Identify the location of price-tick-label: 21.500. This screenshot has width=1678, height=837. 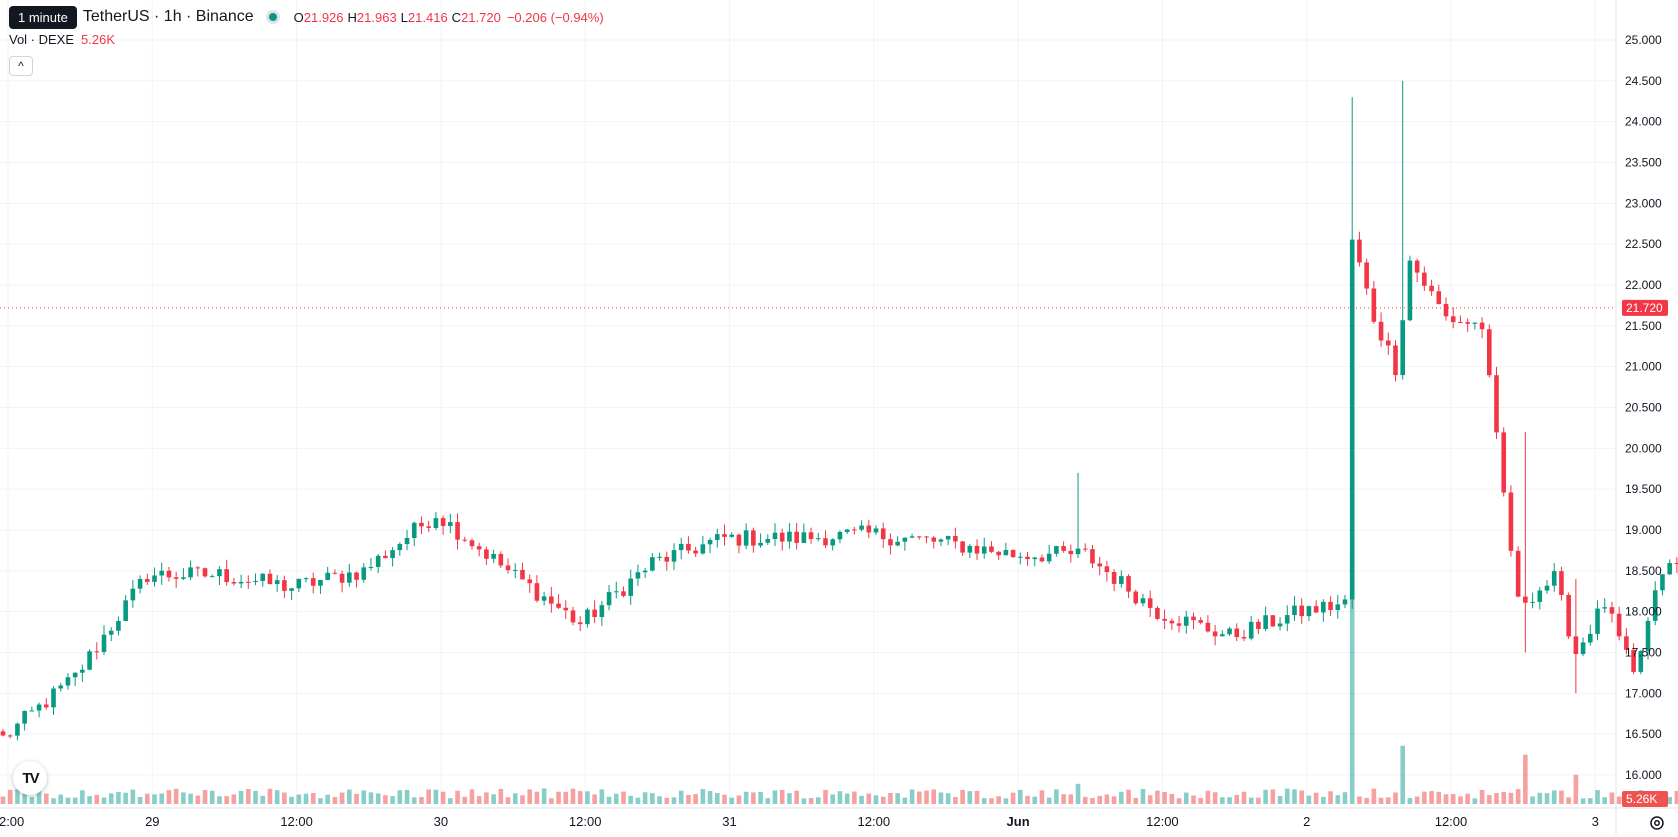
(1643, 326).